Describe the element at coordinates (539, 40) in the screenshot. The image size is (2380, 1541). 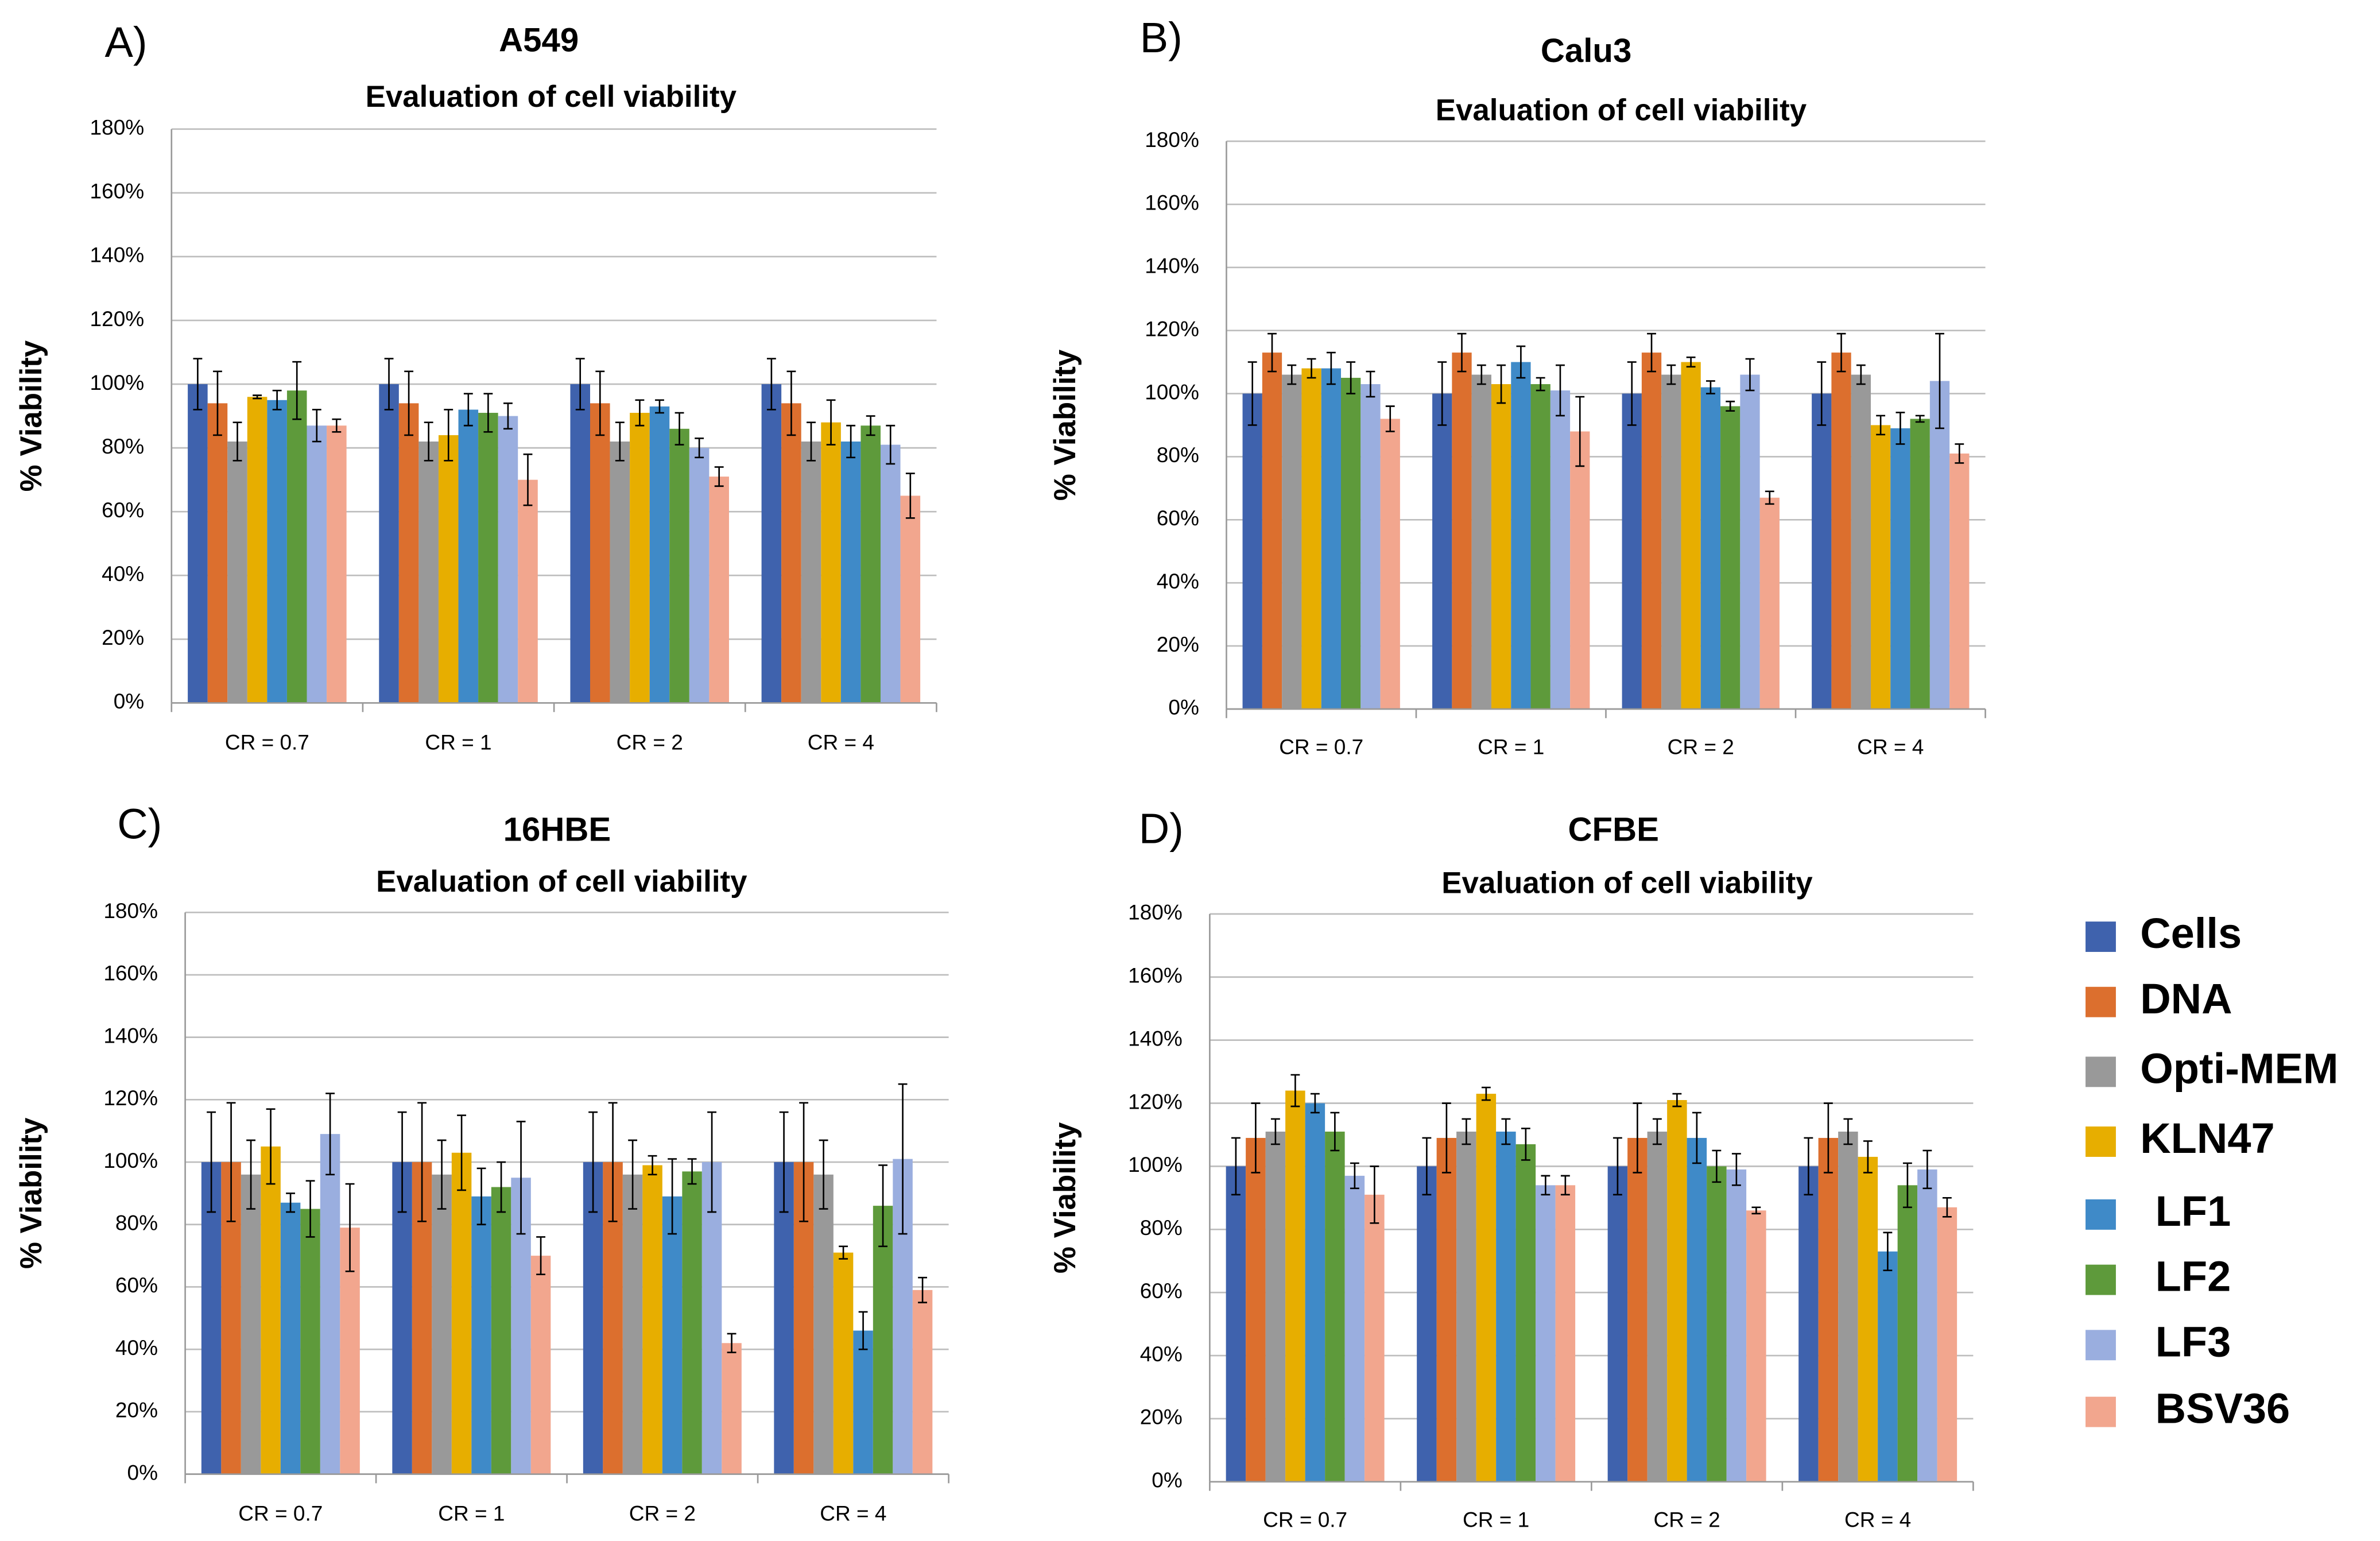
I see `chart-title: A549` at that location.